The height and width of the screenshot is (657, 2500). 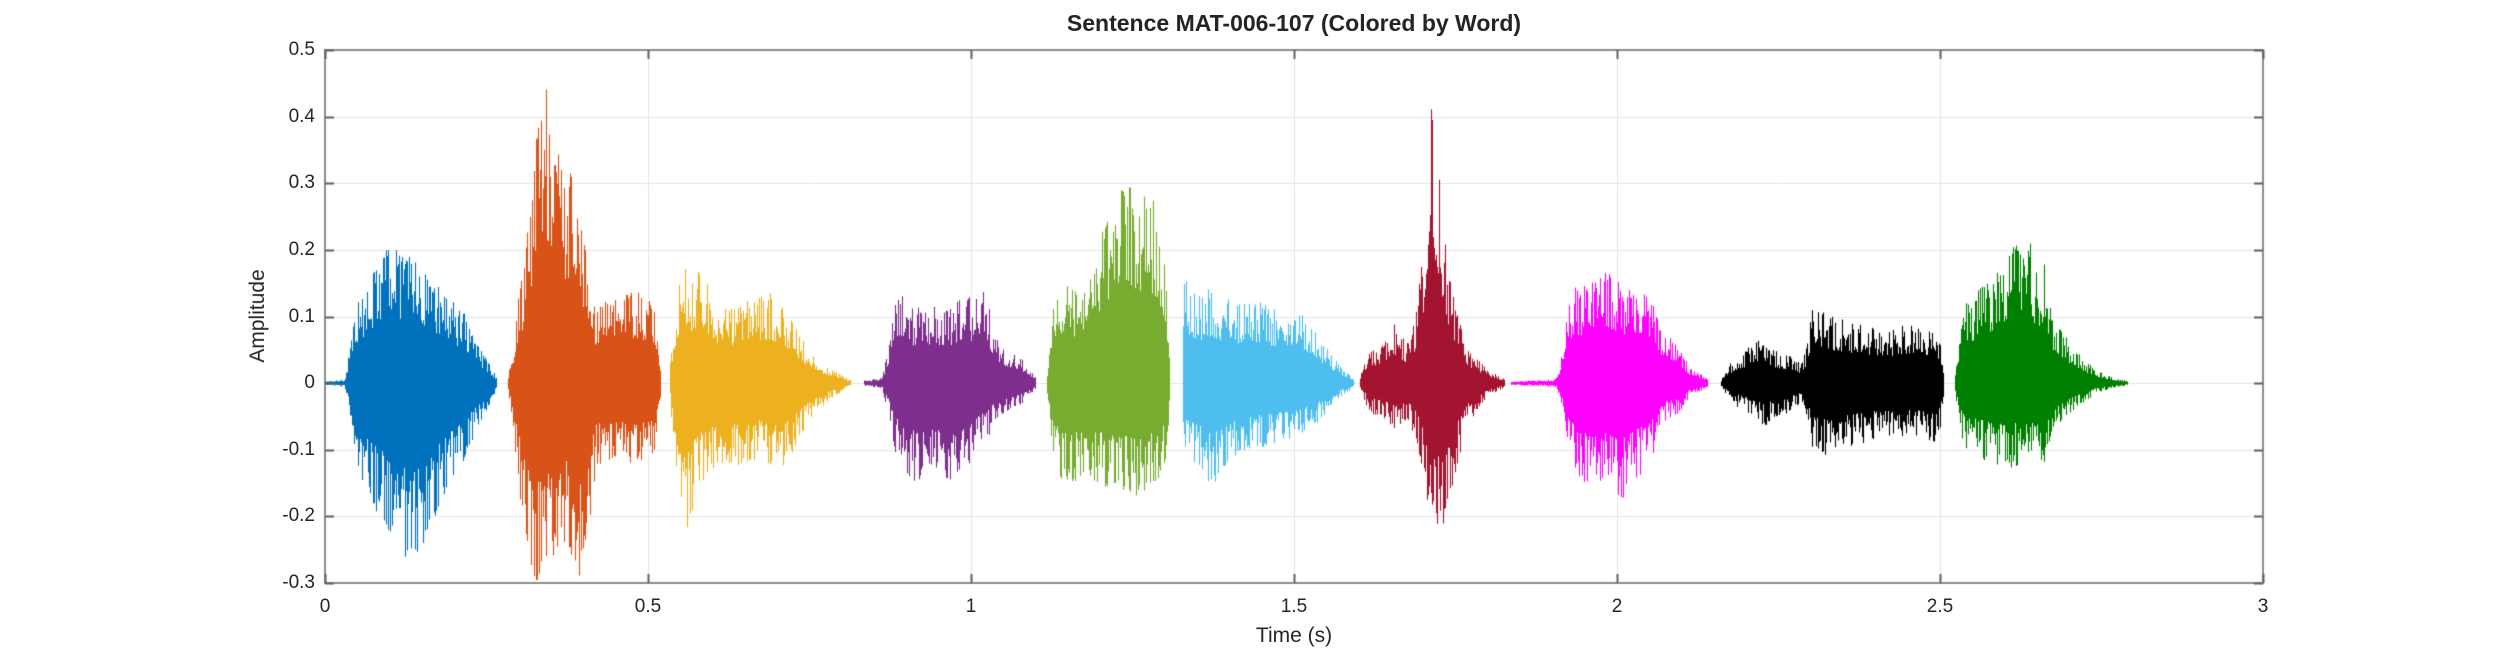 I want to click on y-tick-label: -0.3, so click(x=298, y=582).